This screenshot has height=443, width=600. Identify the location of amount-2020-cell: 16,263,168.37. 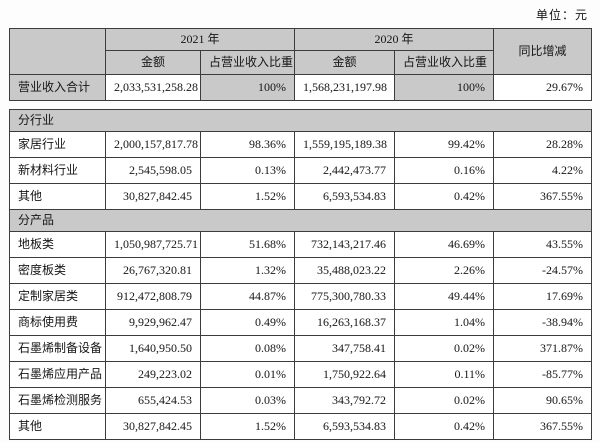
(344, 322).